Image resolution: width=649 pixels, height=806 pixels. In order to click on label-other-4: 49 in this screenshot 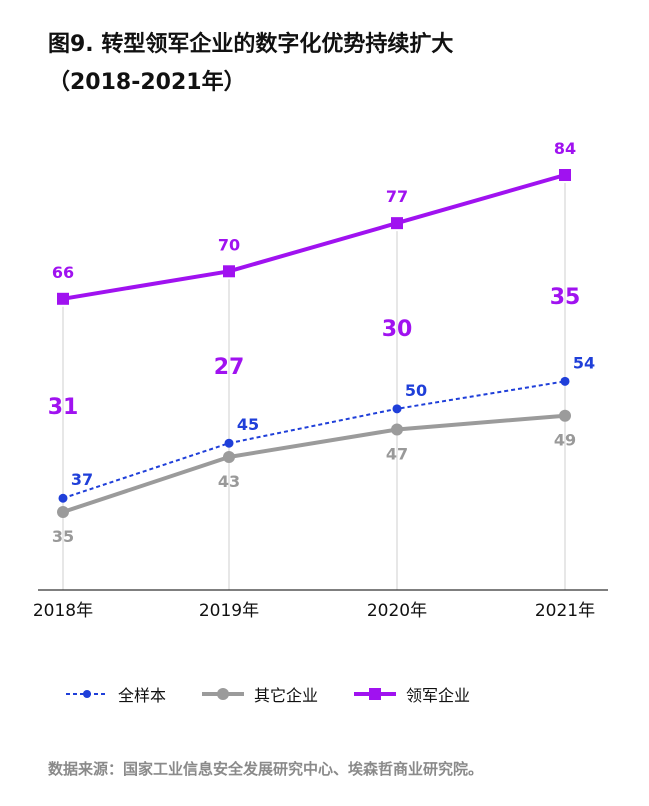, I will do `click(565, 440)`.